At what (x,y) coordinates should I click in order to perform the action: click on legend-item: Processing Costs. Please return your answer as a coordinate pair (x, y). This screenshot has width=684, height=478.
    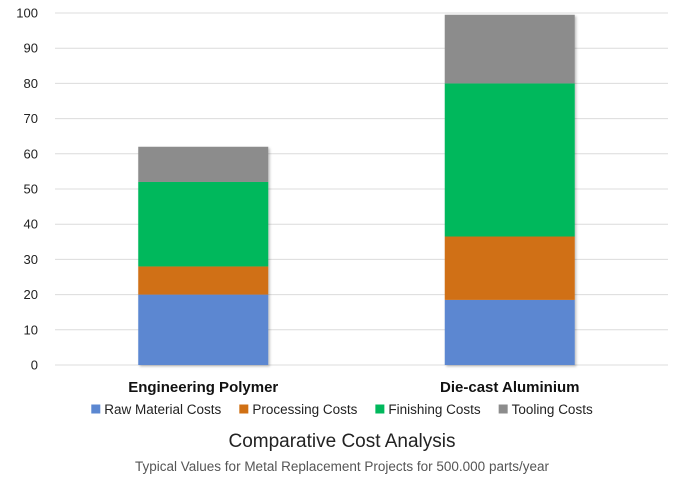
    Looking at the image, I should click on (298, 409).